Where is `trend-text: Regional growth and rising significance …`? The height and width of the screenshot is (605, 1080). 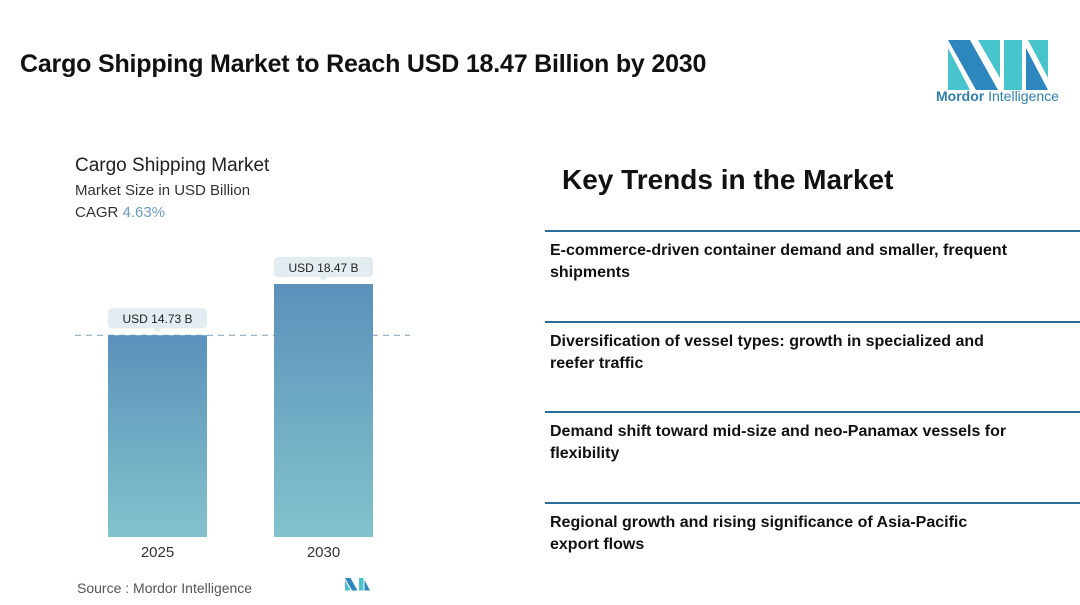 trend-text: Regional growth and rising significance … is located at coordinates (759, 533).